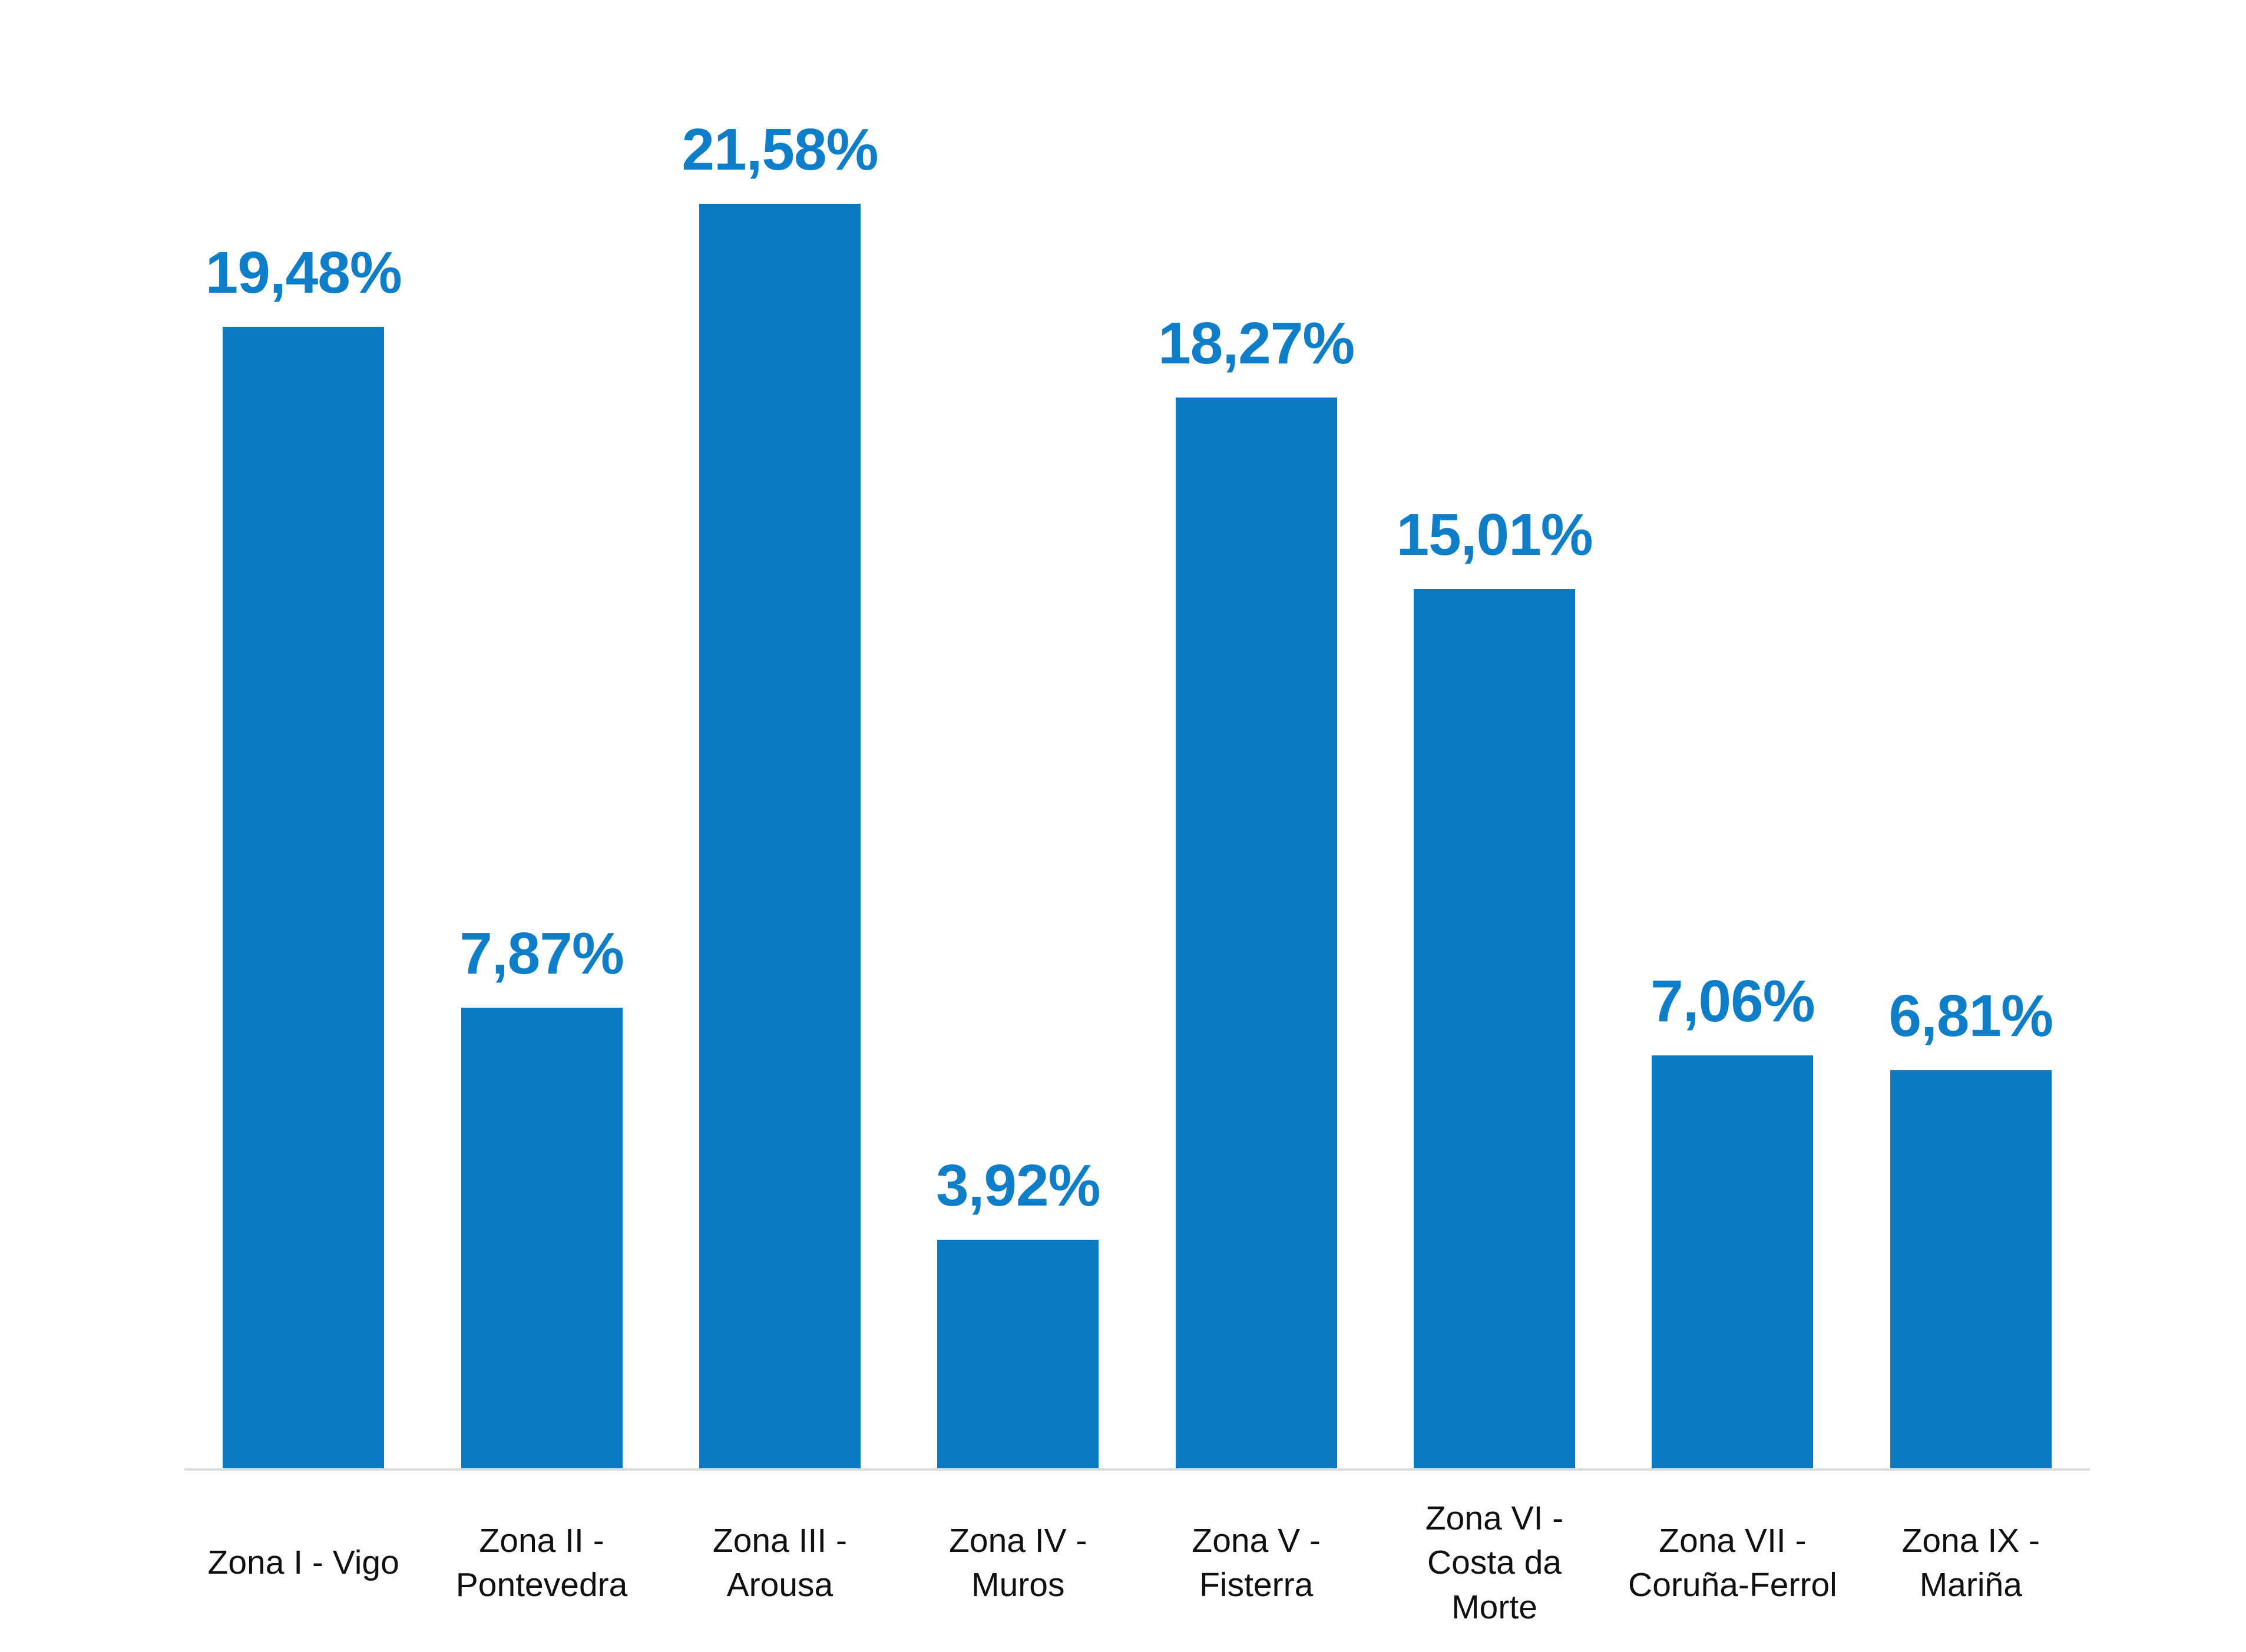 Image resolution: width=2246 pixels, height=1652 pixels. Describe the element at coordinates (1256, 1563) in the screenshot. I see `x-axis-category-label: Zona V - Fisterra` at that location.